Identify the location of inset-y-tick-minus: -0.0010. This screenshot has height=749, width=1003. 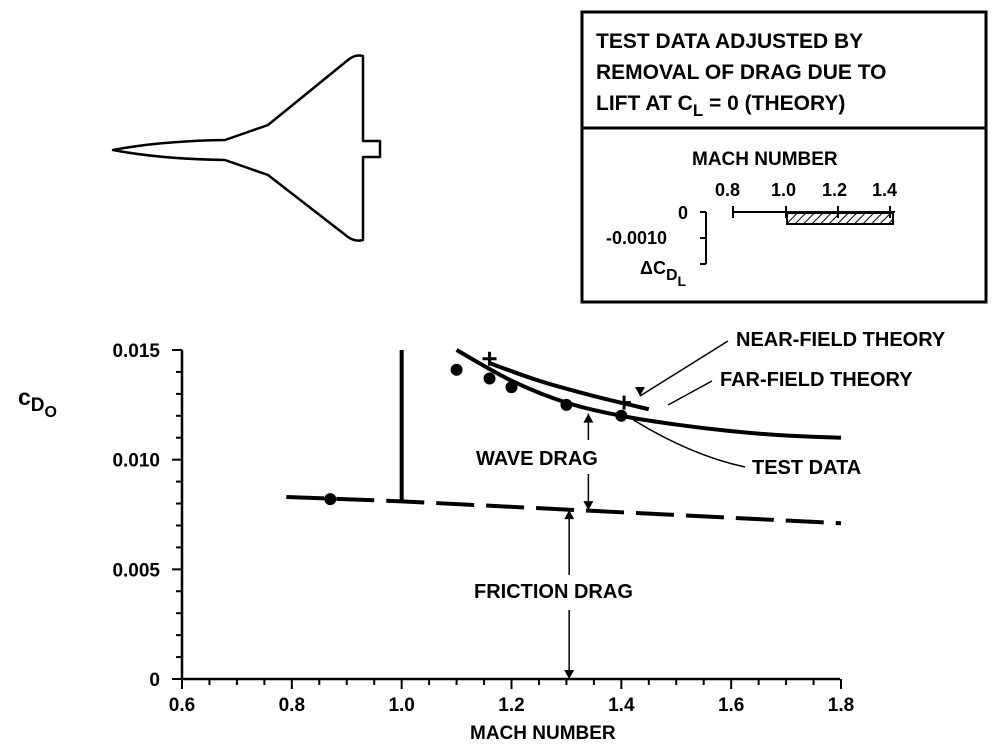
(636, 238).